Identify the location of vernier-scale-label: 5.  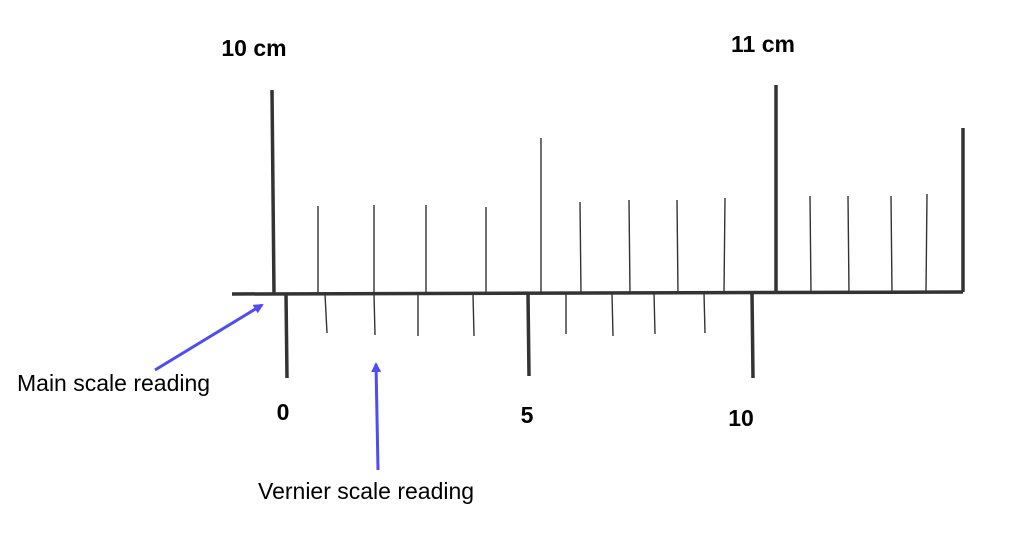
(527, 415).